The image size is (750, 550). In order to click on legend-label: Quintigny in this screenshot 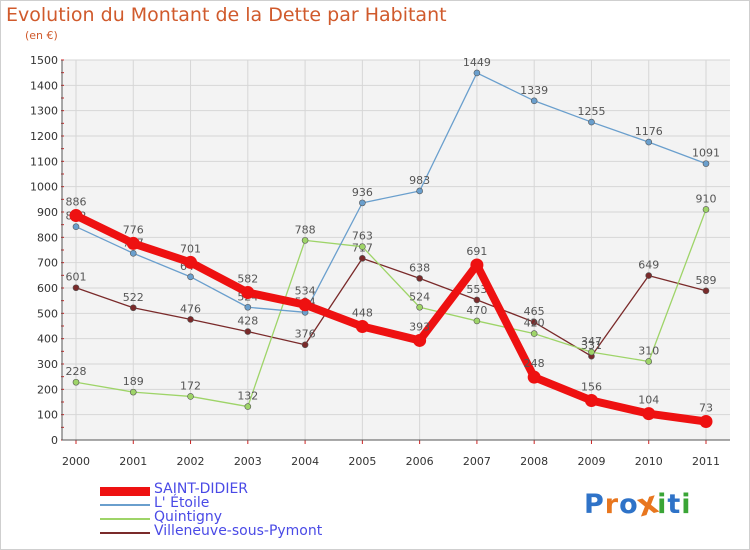, I will do `click(188, 517)`.